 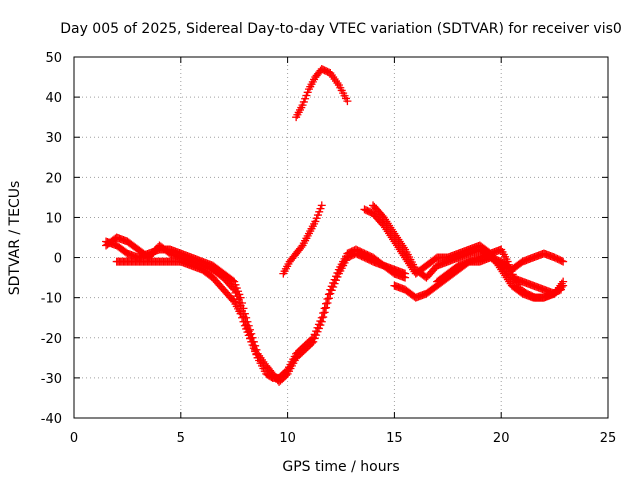 What do you see at coordinates (51, 339) in the screenshot?
I see `y-tick-label: -20` at bounding box center [51, 339].